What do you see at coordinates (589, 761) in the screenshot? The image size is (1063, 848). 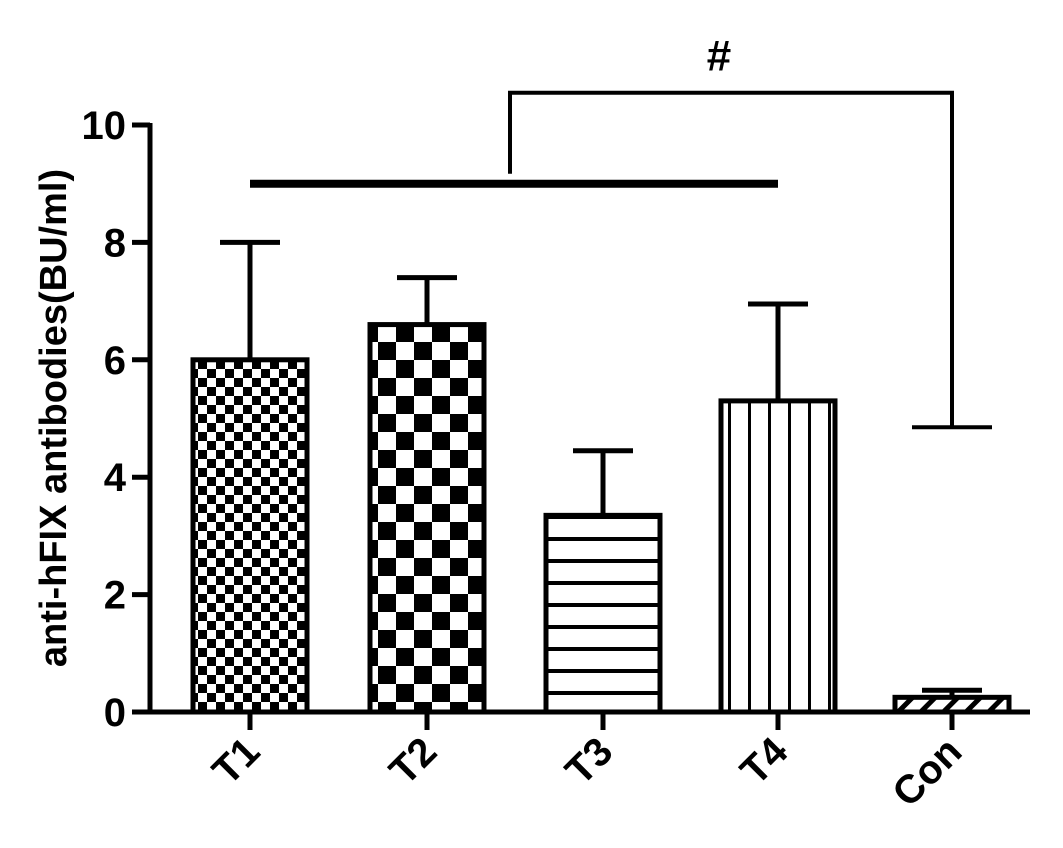 I see `x-tick-label: T3` at bounding box center [589, 761].